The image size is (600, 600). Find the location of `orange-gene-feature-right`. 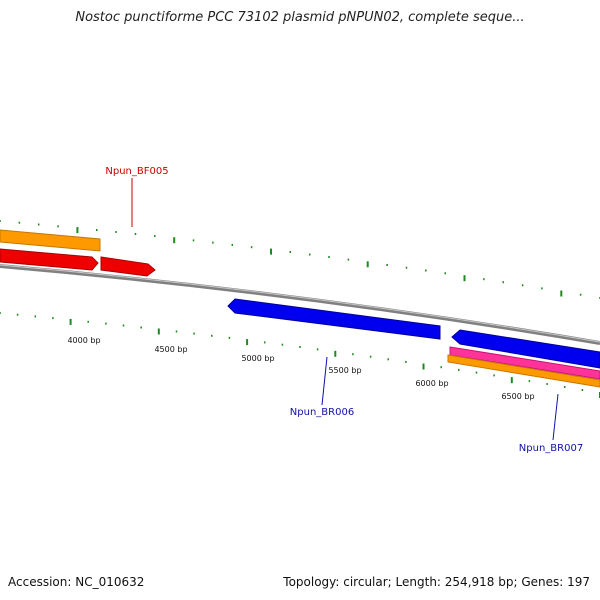

orange-gene-feature-right is located at coordinates (523, 371).